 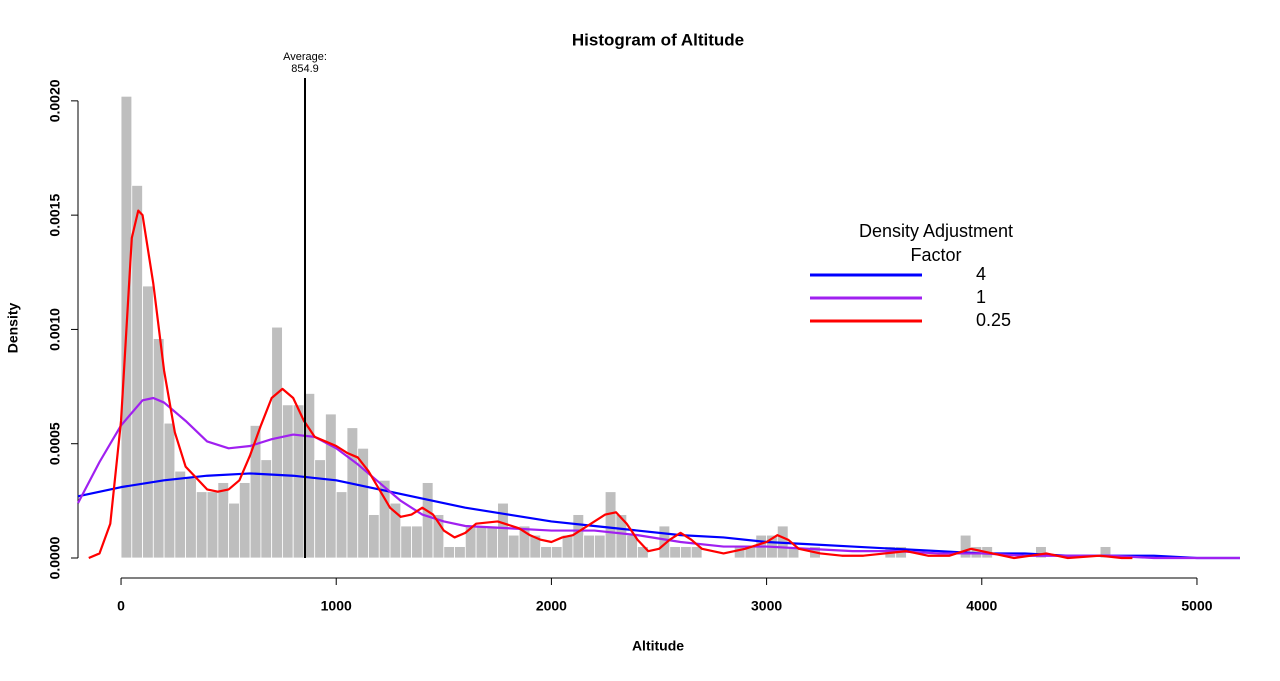 What do you see at coordinates (658, 39) in the screenshot?
I see `chart-title: Histogram of Altitude` at bounding box center [658, 39].